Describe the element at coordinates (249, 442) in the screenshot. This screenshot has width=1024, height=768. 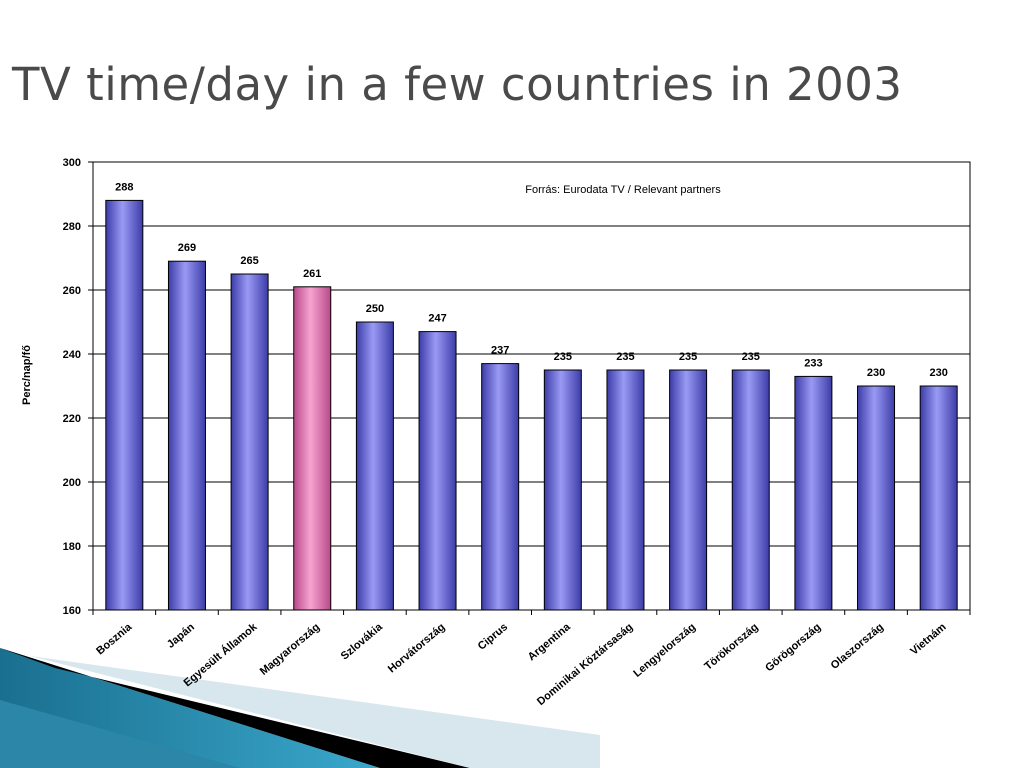
I see `bar-egyesült-államok` at that location.